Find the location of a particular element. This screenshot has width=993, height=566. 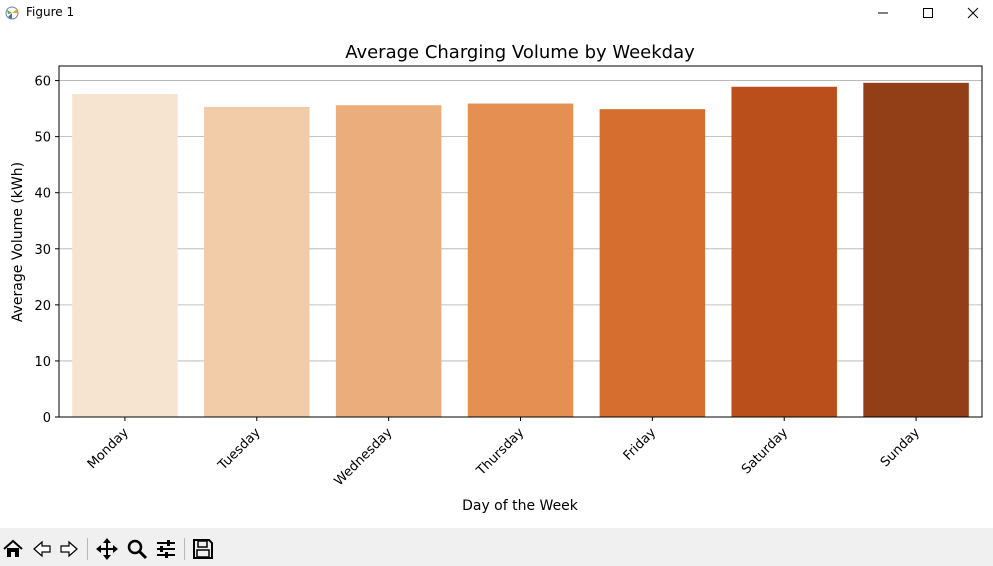

window-titlebar: Figure 1 is located at coordinates (496, 13).